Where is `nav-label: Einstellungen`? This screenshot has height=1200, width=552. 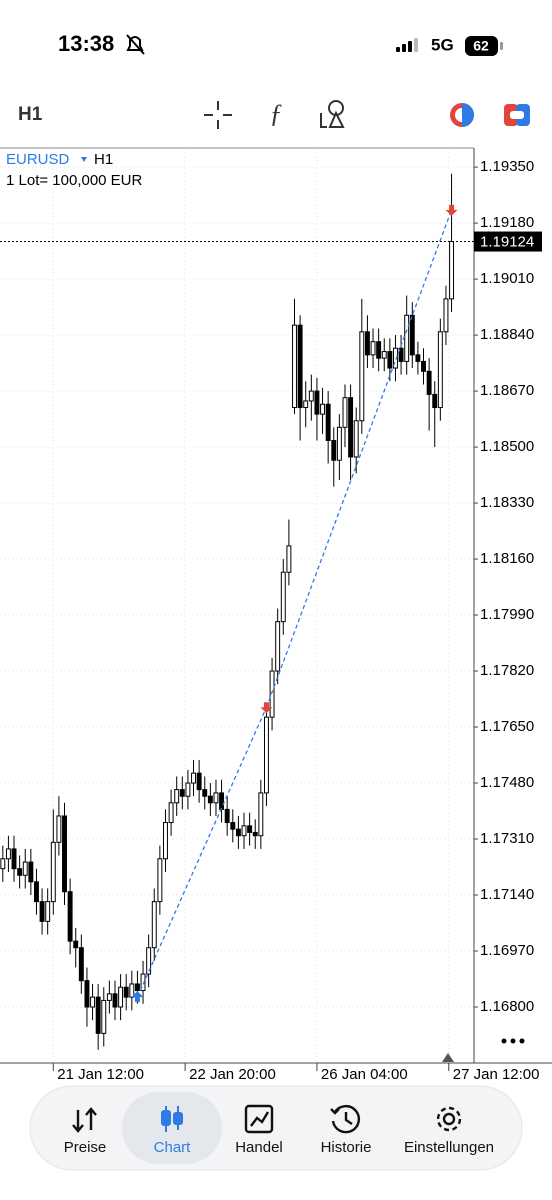 nav-label: Einstellungen is located at coordinates (449, 1147).